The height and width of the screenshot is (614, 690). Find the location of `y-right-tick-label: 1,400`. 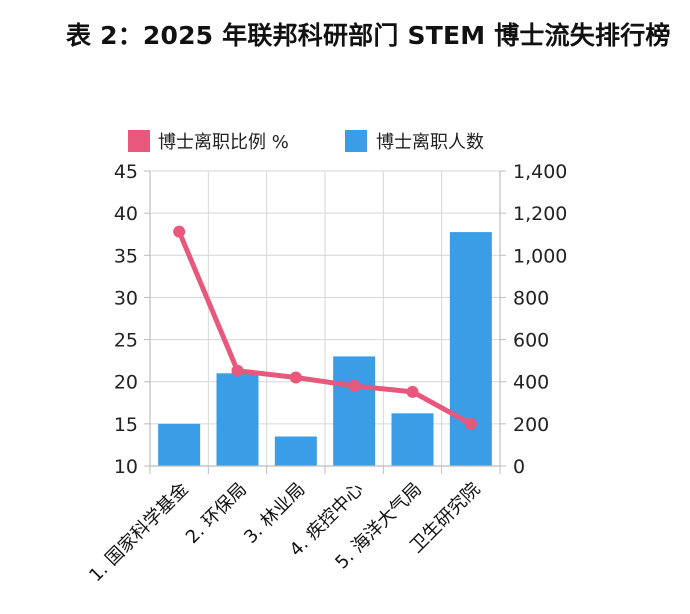

y-right-tick-label: 1,400 is located at coordinates (540, 172).